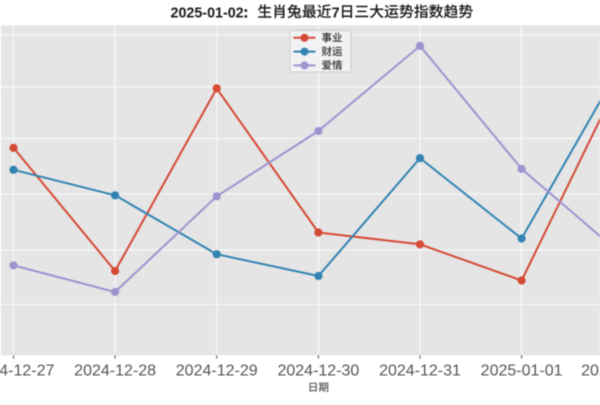 The height and width of the screenshot is (405, 600). Describe the element at coordinates (217, 370) in the screenshot. I see `svg-text: 2024-12-29` at that location.